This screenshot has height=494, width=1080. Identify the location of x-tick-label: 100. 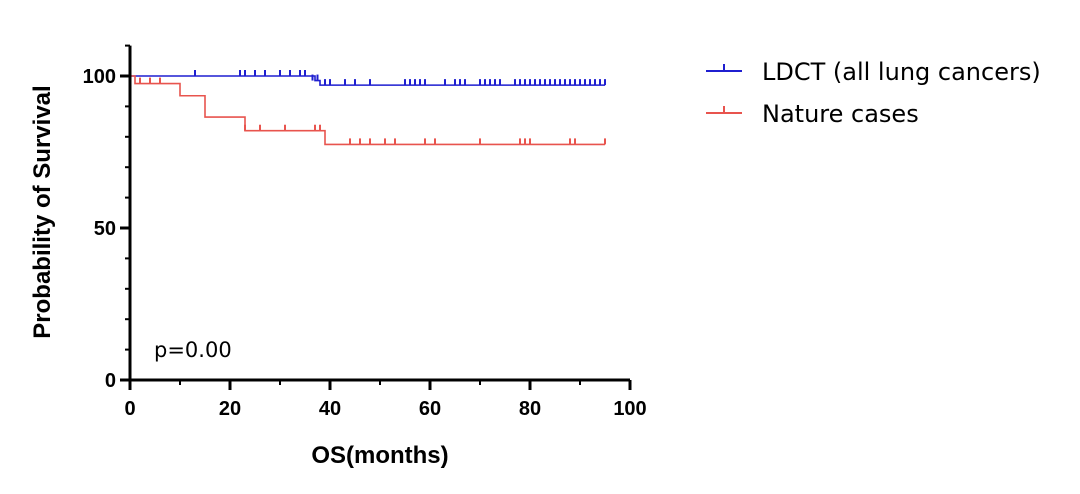
(629, 409).